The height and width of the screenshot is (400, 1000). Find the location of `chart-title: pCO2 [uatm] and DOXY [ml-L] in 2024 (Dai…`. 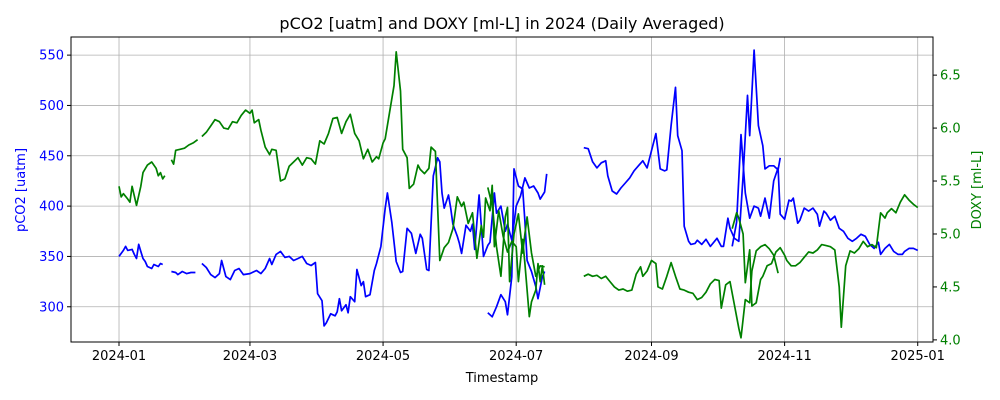

chart-title: pCO2 [uatm] and DOXY [ml-L] in 2024 (Dai… is located at coordinates (501, 23).